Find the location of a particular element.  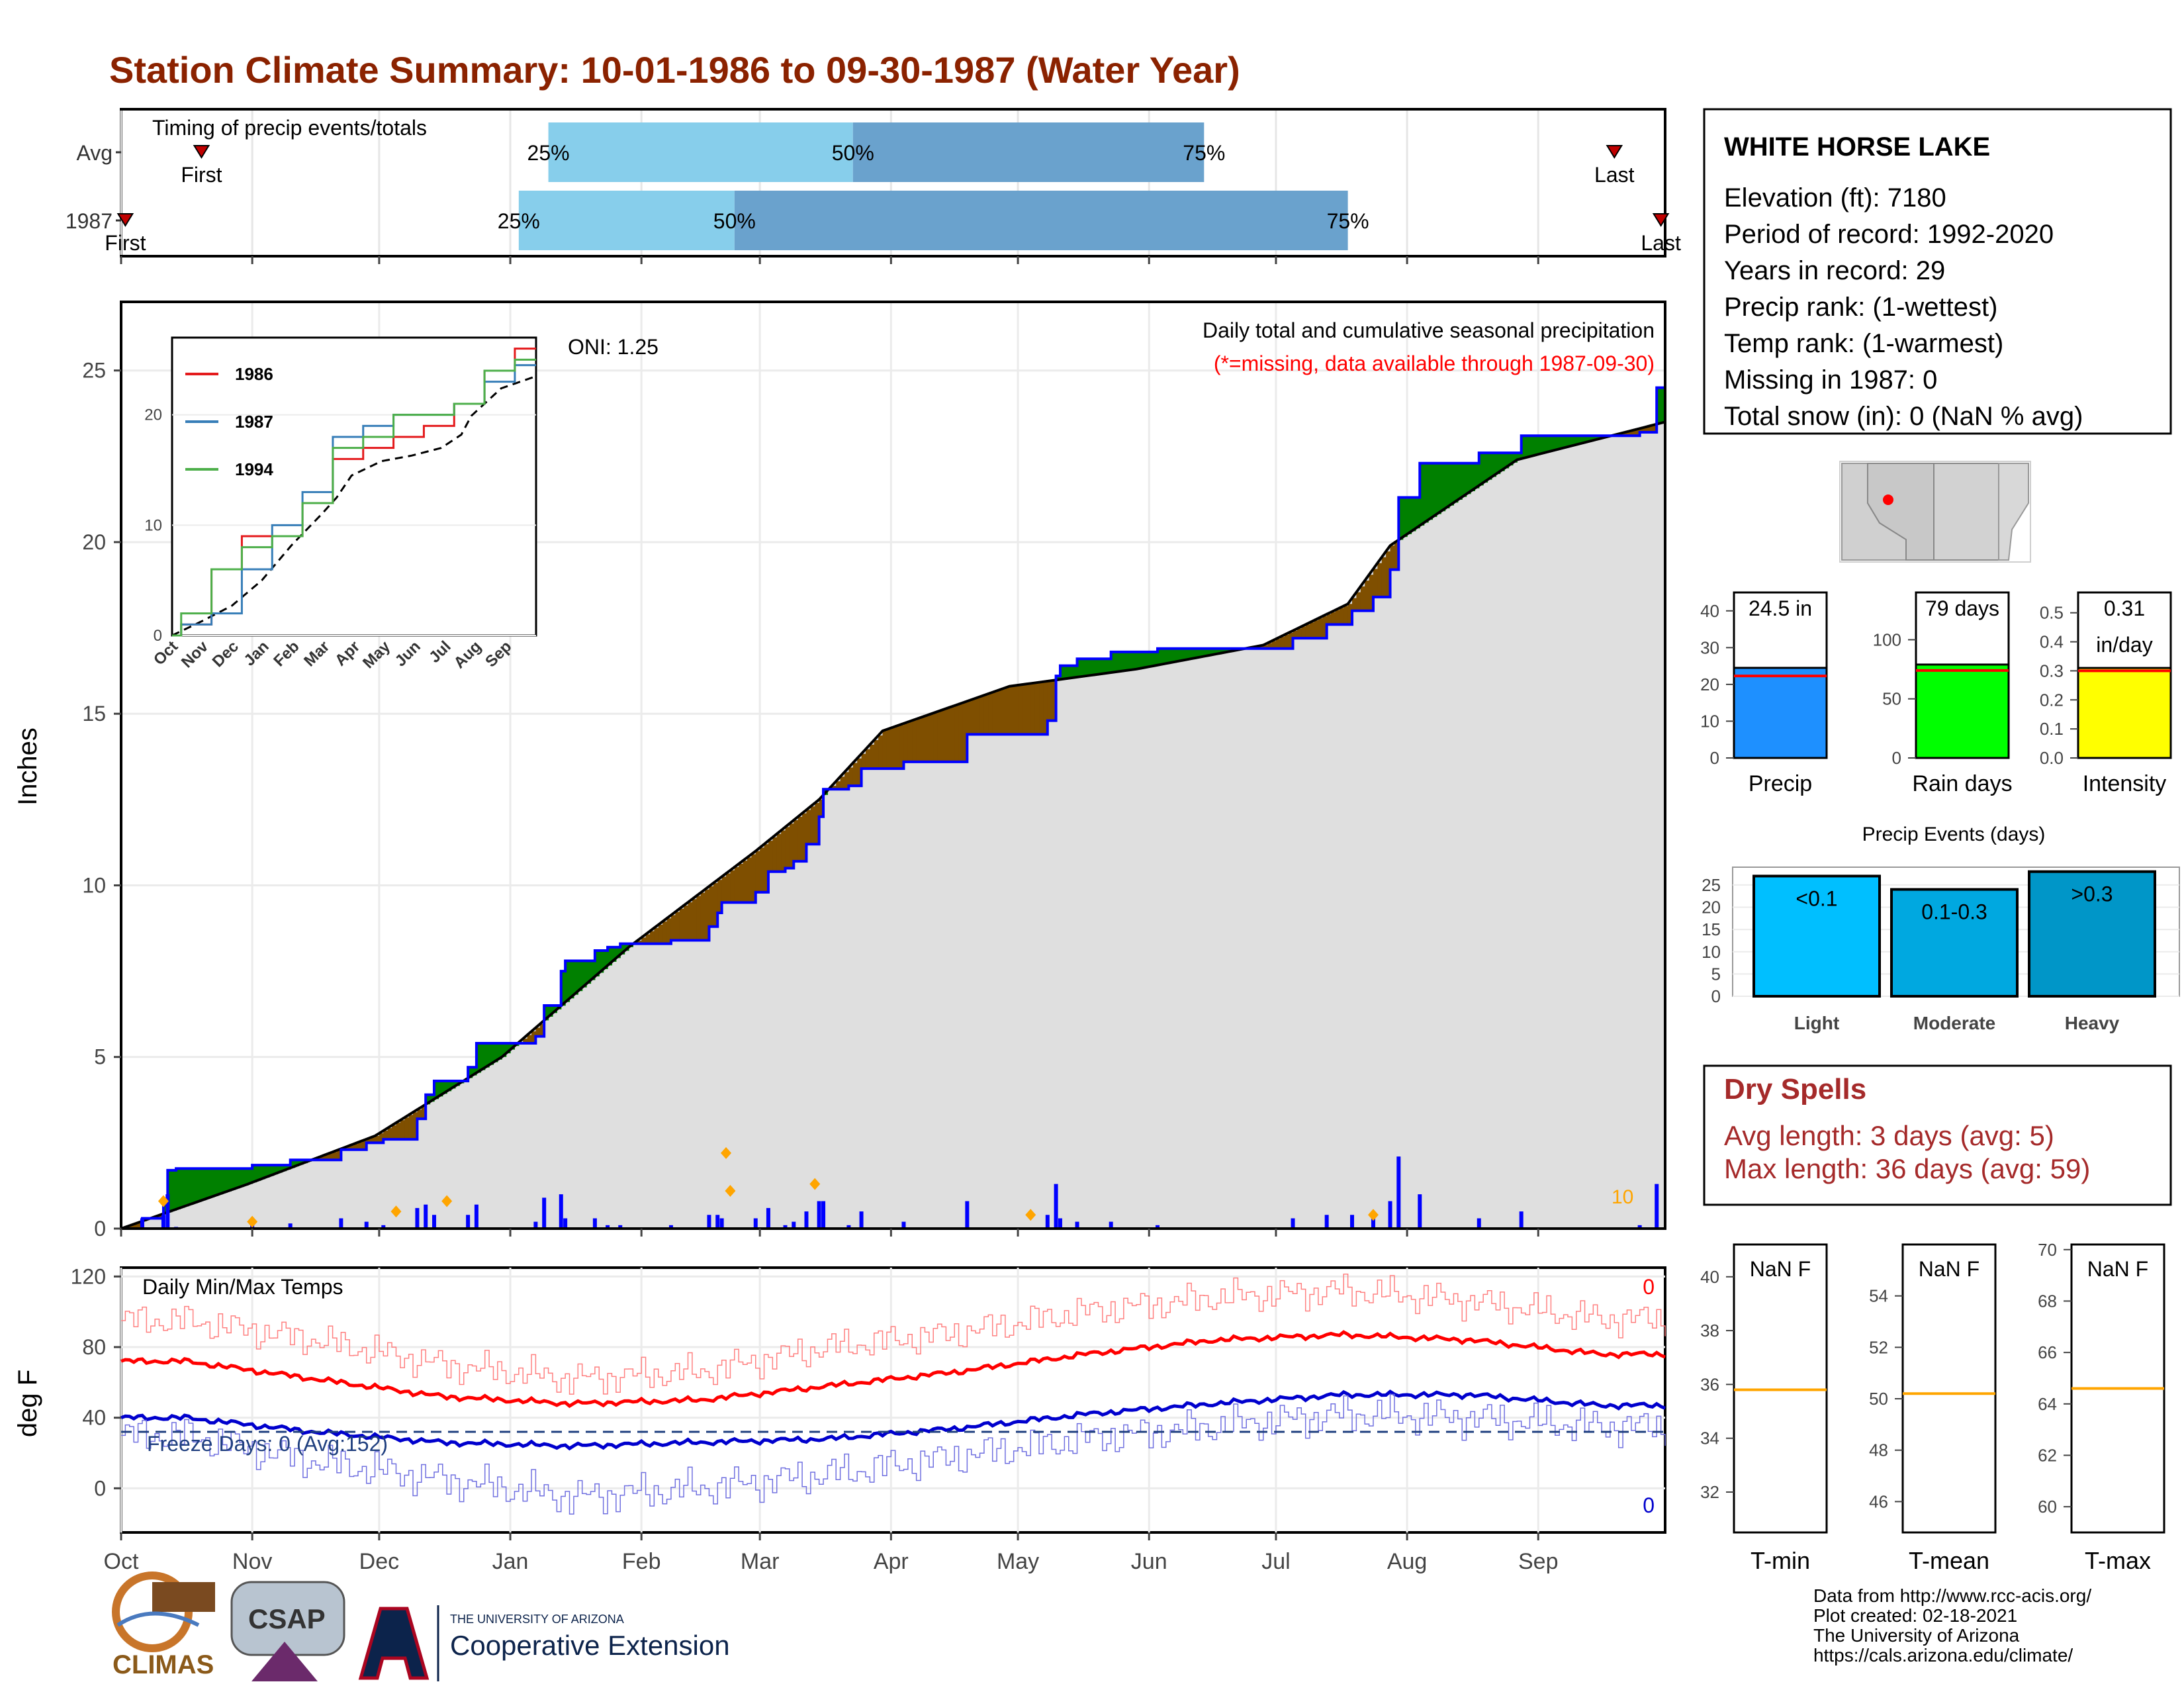

summary-value-label: 79 days is located at coordinates (1962, 608).